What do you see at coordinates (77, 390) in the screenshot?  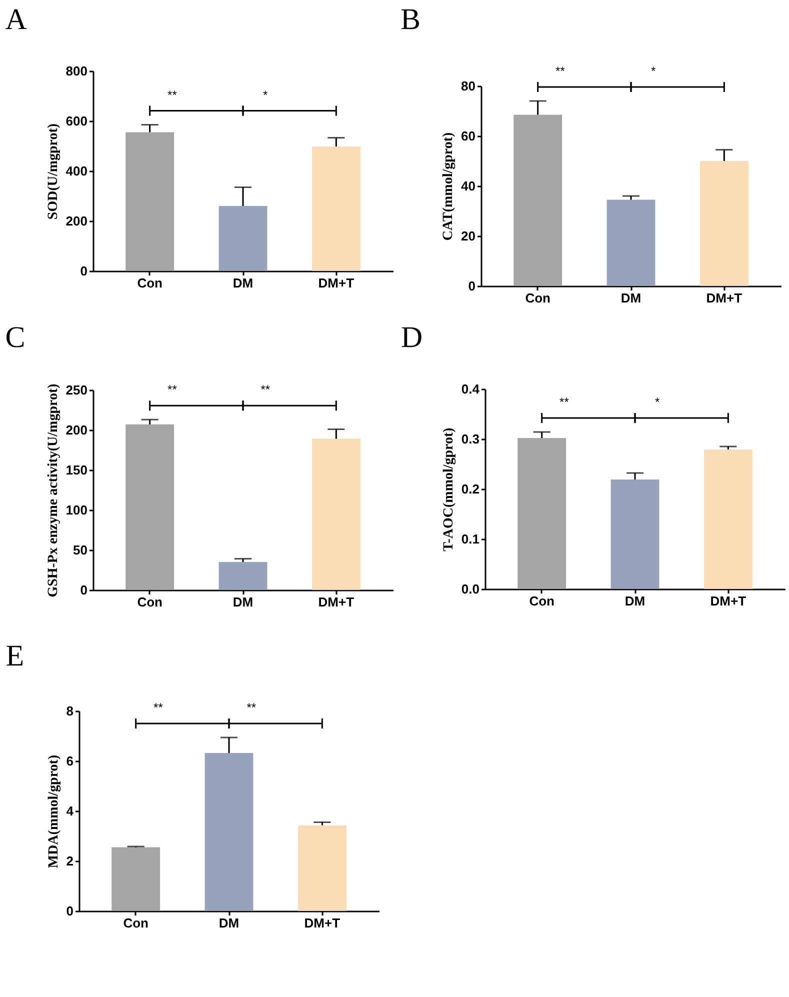 I see `y-tick-label: 250` at bounding box center [77, 390].